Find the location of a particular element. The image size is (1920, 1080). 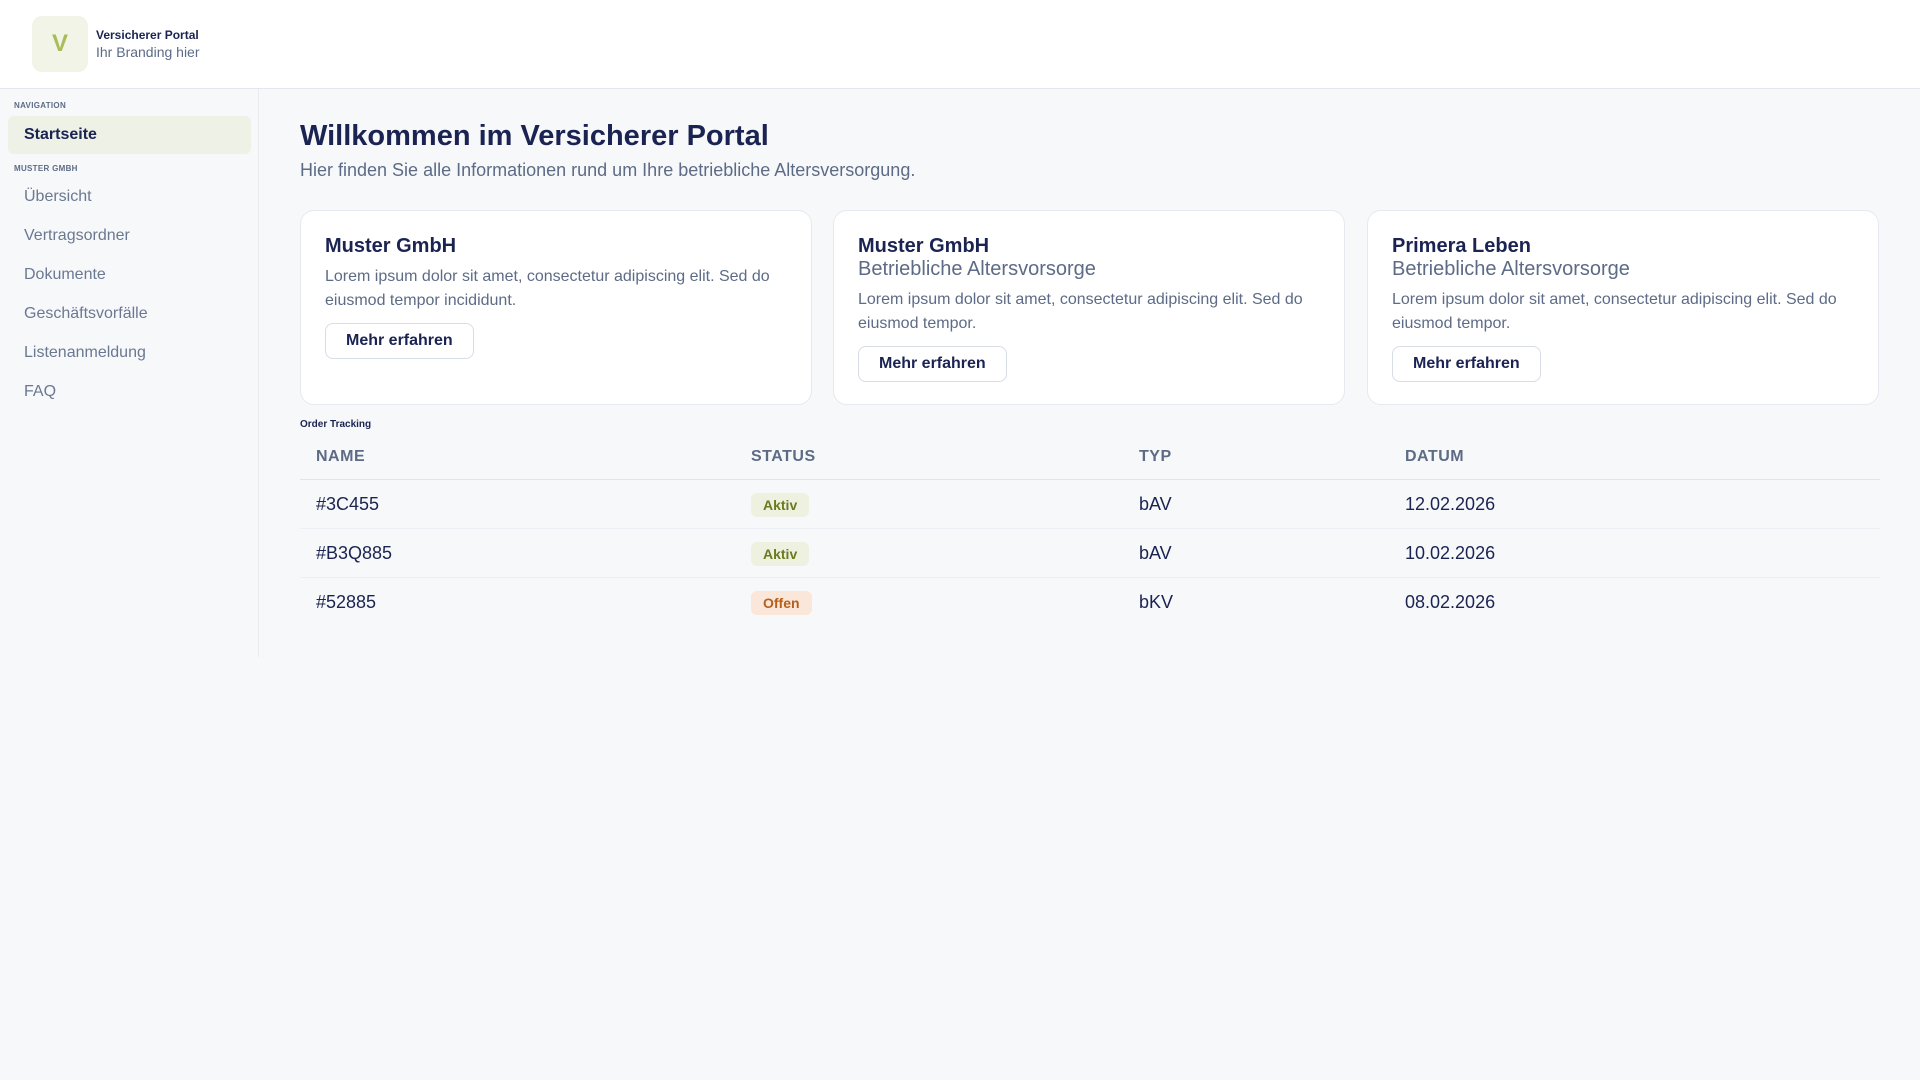

table-row: #B3Q885 Aktiv bAV 10.02.2026 is located at coordinates (1090, 553).